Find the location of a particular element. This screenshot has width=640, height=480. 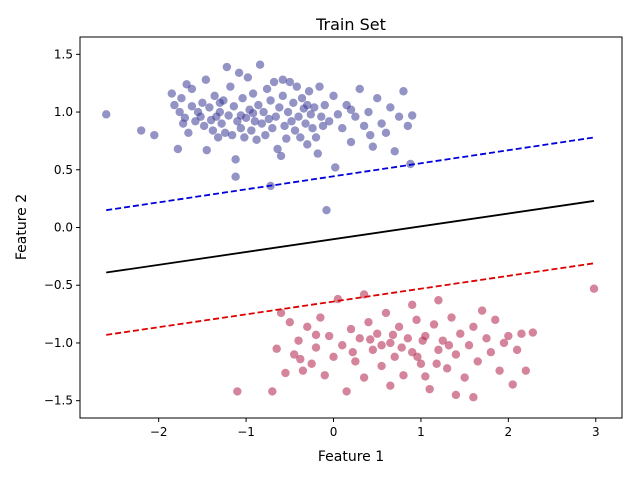

x-axis-ticks: −2 −1 0 1 2 3 is located at coordinates (375, 428).